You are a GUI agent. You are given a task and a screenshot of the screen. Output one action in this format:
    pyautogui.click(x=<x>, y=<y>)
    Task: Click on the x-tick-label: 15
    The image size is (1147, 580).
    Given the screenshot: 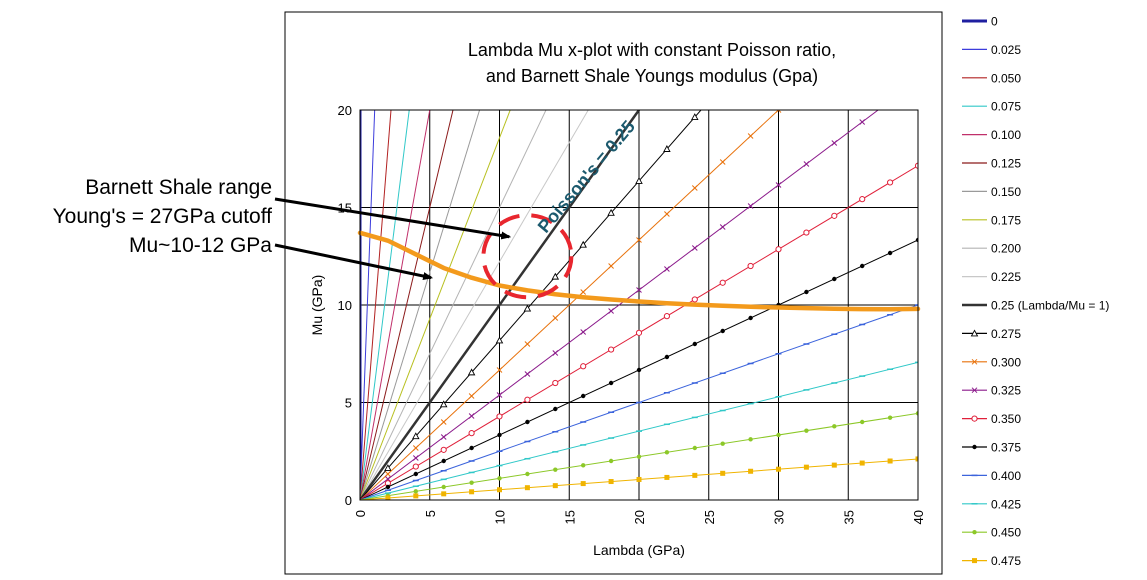 What is the action you would take?
    pyautogui.click(x=569, y=517)
    